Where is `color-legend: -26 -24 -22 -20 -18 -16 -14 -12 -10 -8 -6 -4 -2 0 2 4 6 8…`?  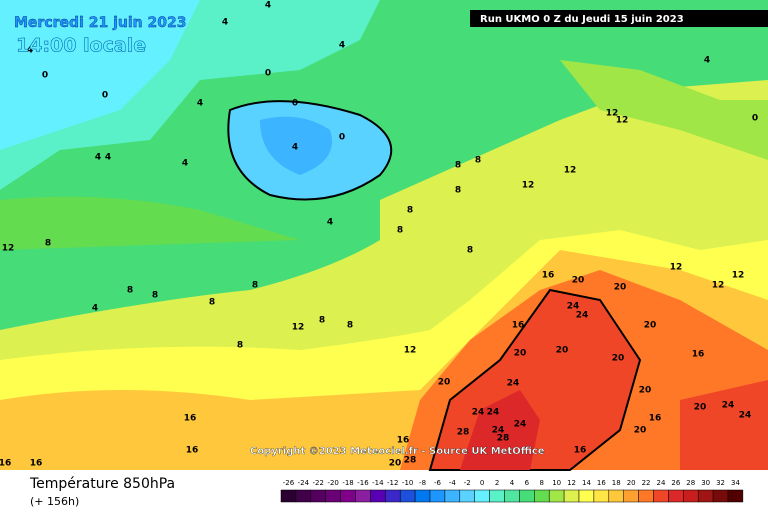 color-legend: -26 -24 -22 -20 -18 -16 -14 -12 -10 -8 -6 -4 -2 0 2 4 6 8… is located at coordinates (512, 491).